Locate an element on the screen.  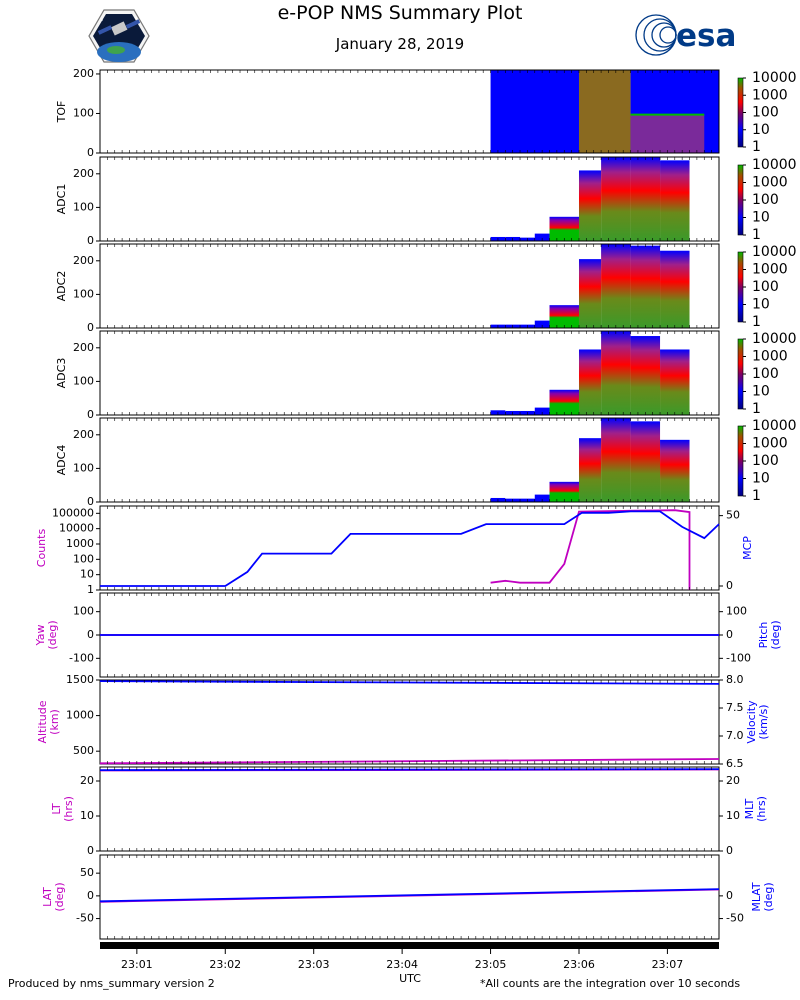
adc-ylabel: ADC4 is located at coordinates (61, 460).